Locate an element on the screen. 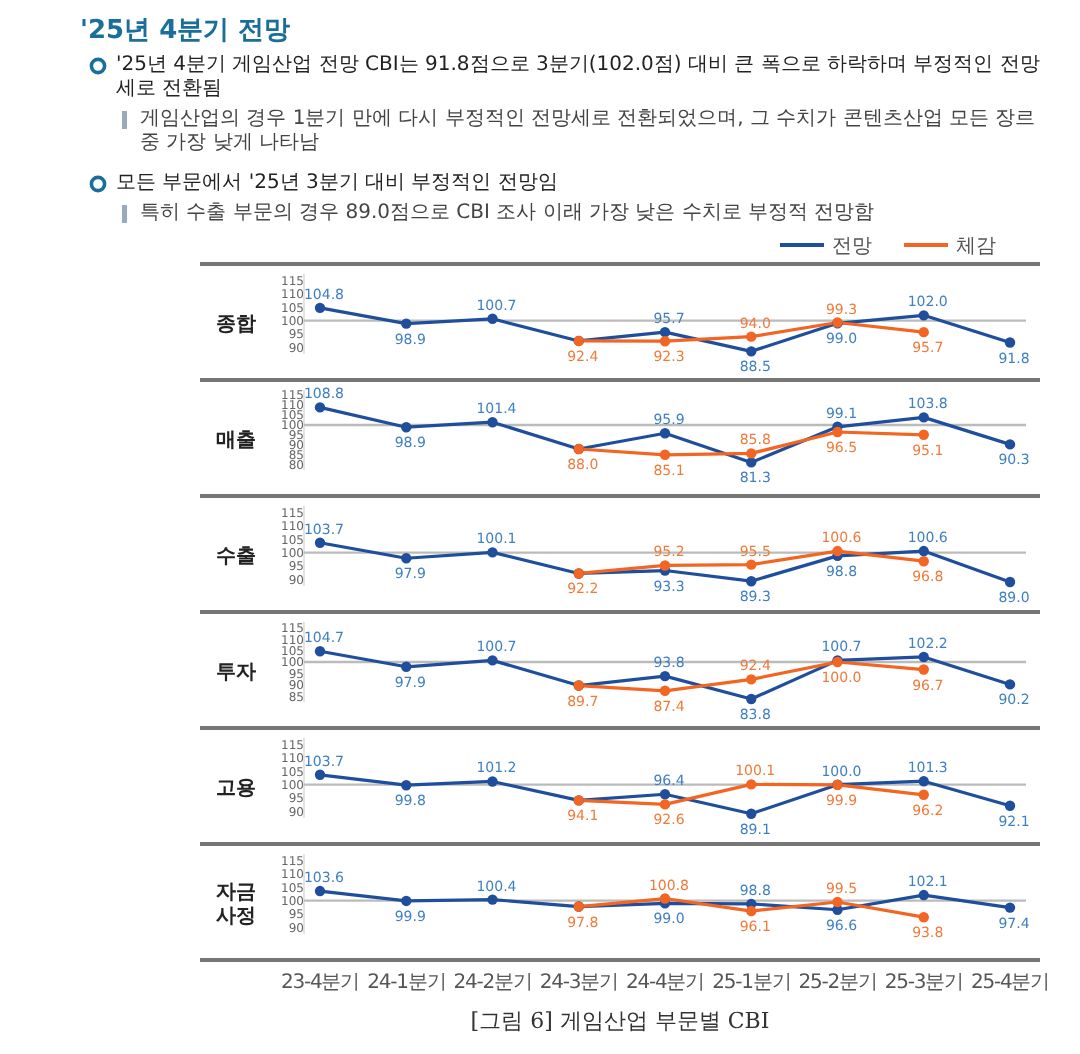 Image resolution: width=1080 pixels, height=1054 pixels. y-axis-title: 매출 is located at coordinates (236, 441).